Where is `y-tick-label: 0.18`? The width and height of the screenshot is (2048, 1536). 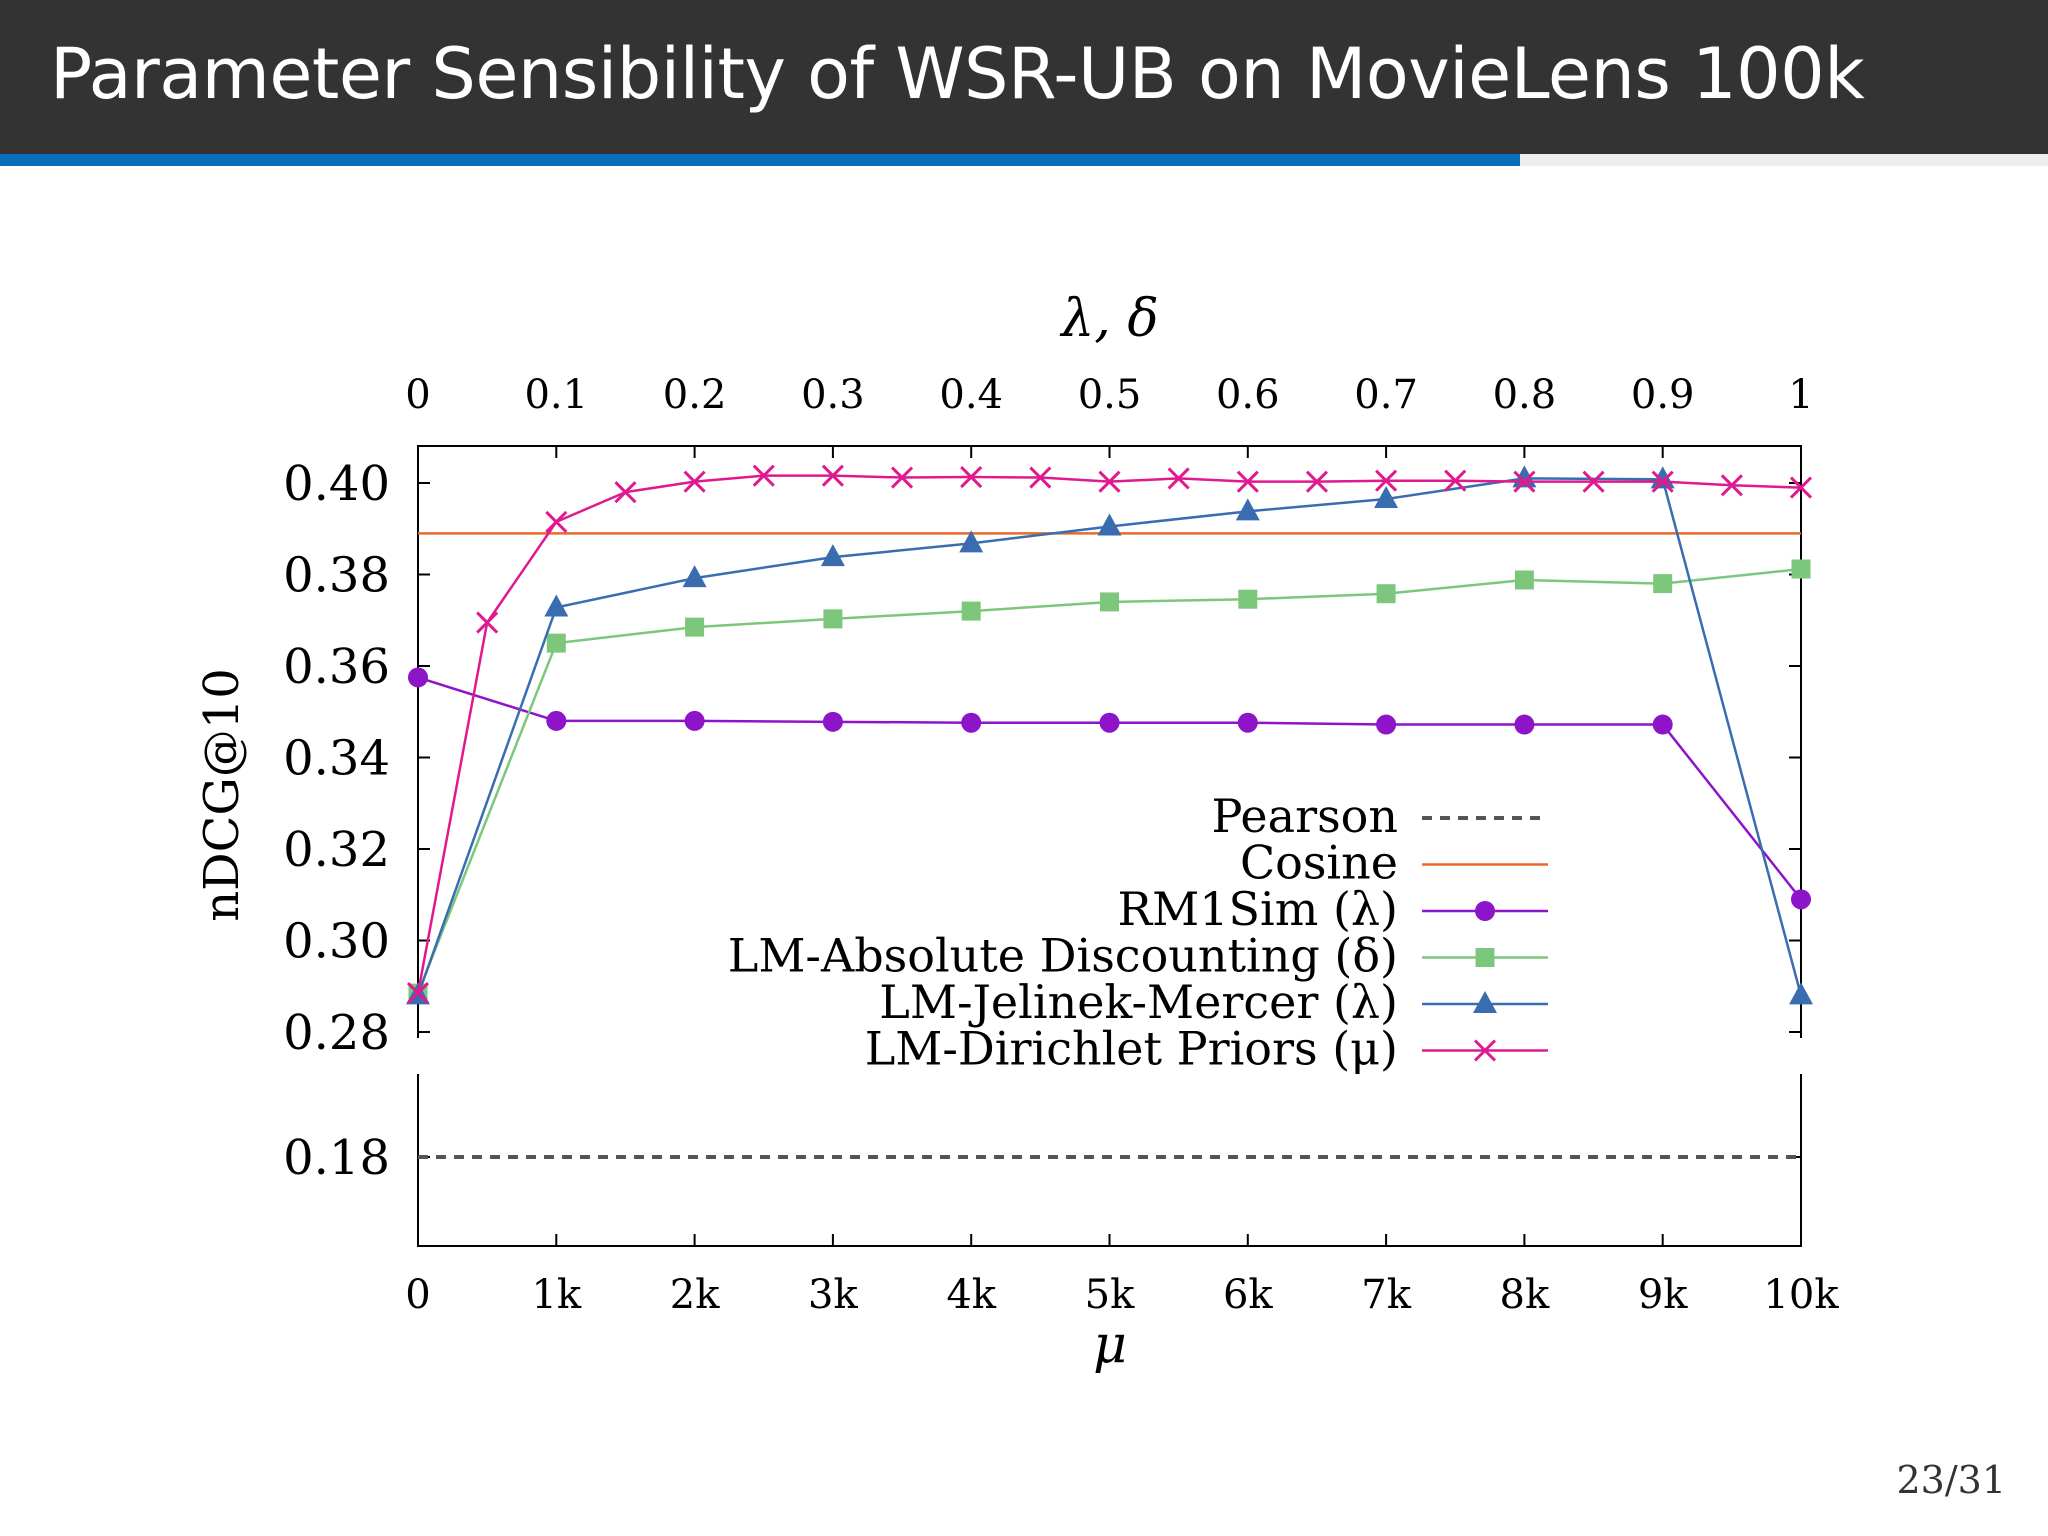
y-tick-label: 0.18 is located at coordinates (336, 1158).